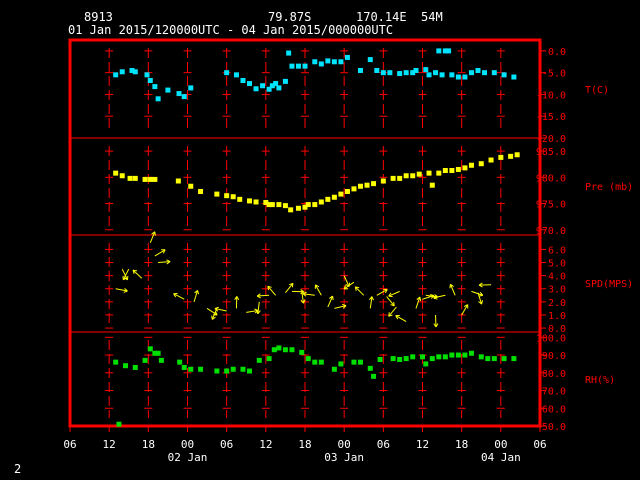 The width and height of the screenshot is (640, 480). I want to click on x-tick-label: 12, so click(109, 444).